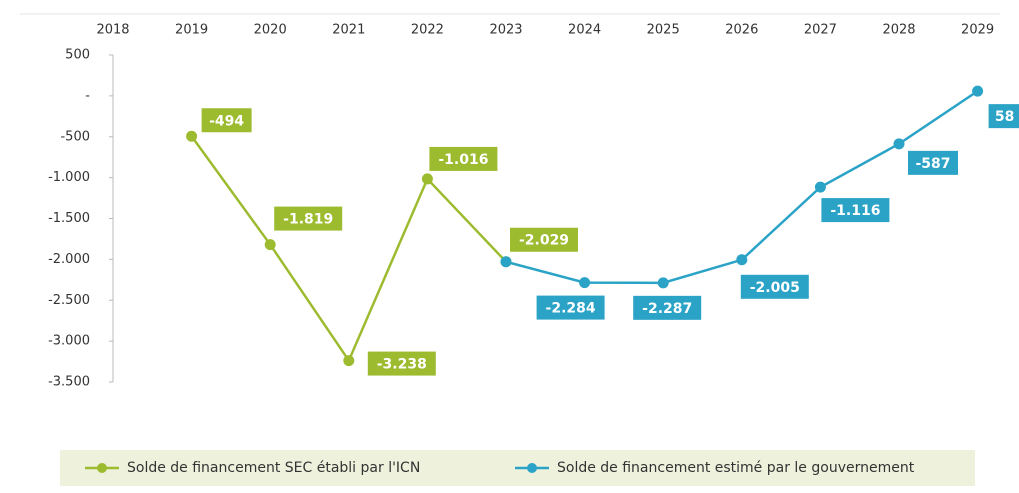 Image resolution: width=1019 pixels, height=493 pixels. Describe the element at coordinates (69, 341) in the screenshot. I see `y-tick-label: -3.000` at that location.